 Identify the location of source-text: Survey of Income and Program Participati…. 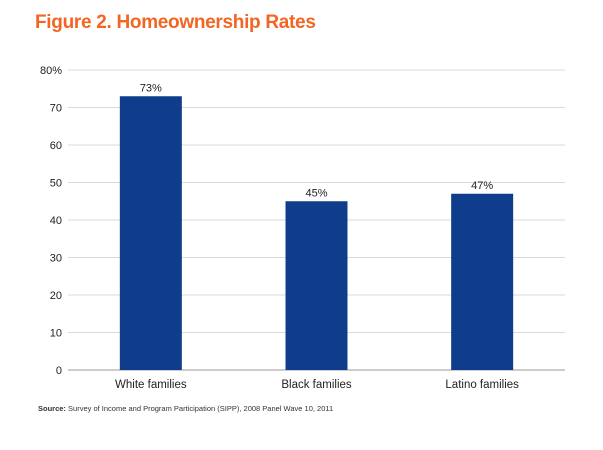
(201, 408).